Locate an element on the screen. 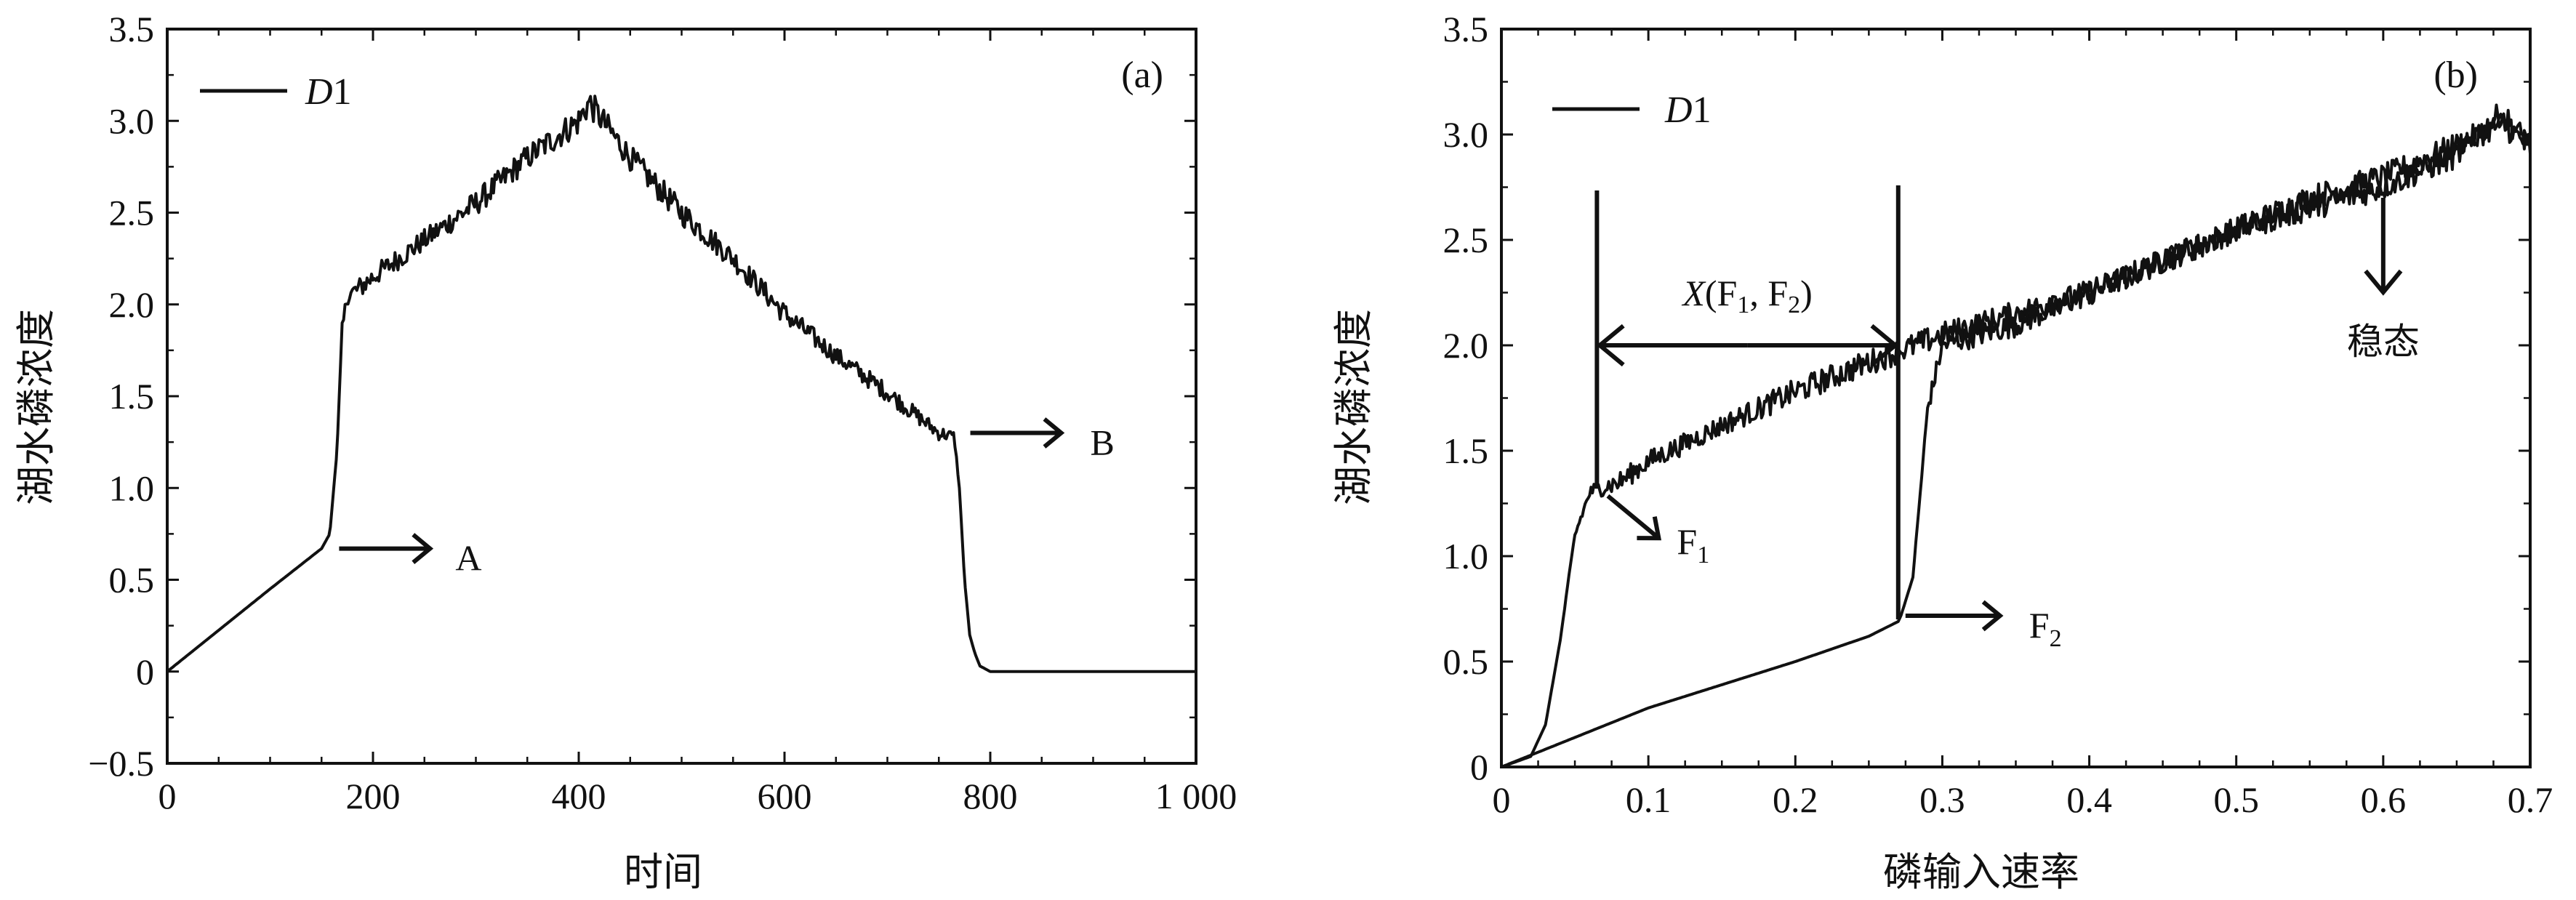 This screenshot has width=2576, height=900. a-x-tick-label: 1 000 is located at coordinates (1196, 796).